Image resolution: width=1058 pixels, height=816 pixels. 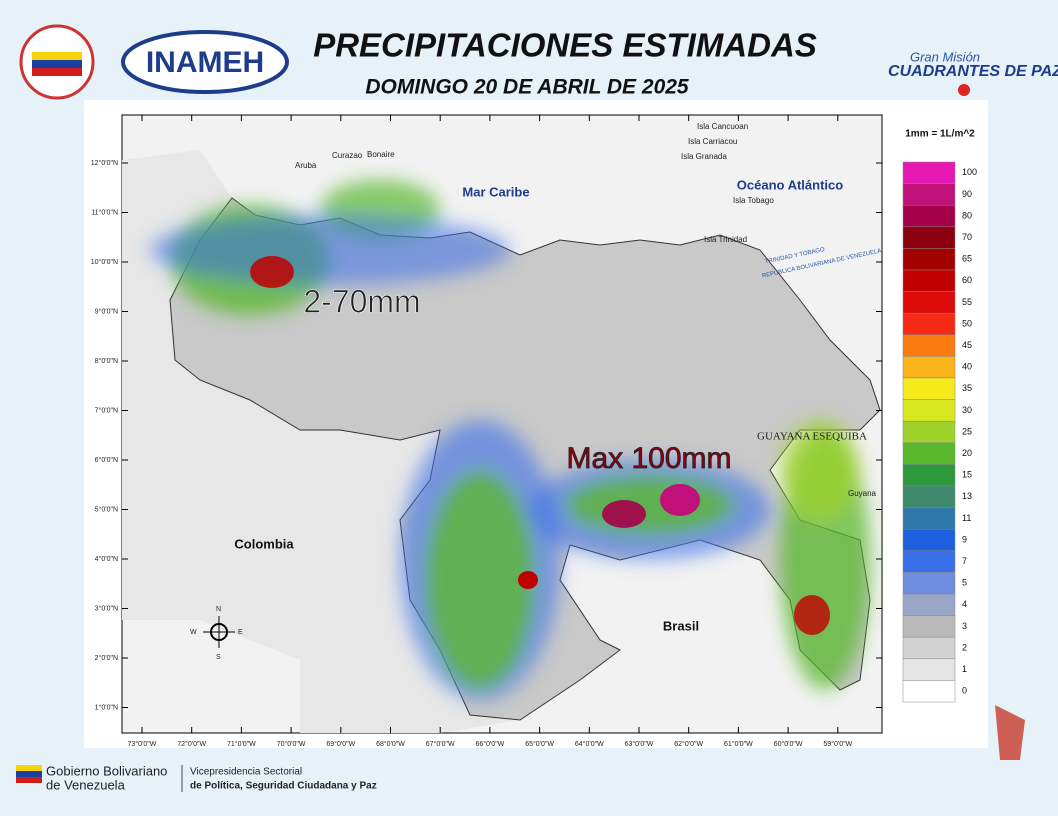 I want to click on compass: N S E W, so click(x=216, y=633).